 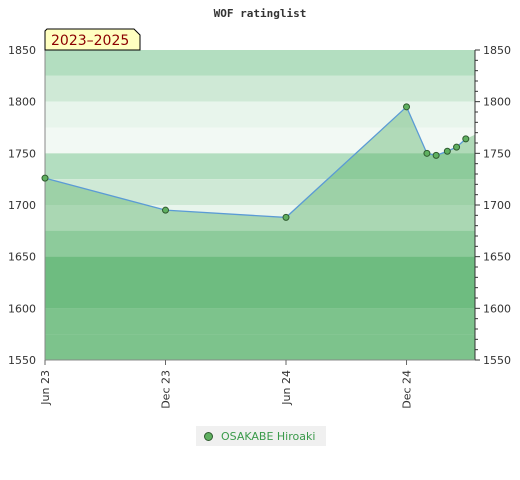 What do you see at coordinates (45, 388) in the screenshot?
I see `x-tick-label: Jun 23` at bounding box center [45, 388].